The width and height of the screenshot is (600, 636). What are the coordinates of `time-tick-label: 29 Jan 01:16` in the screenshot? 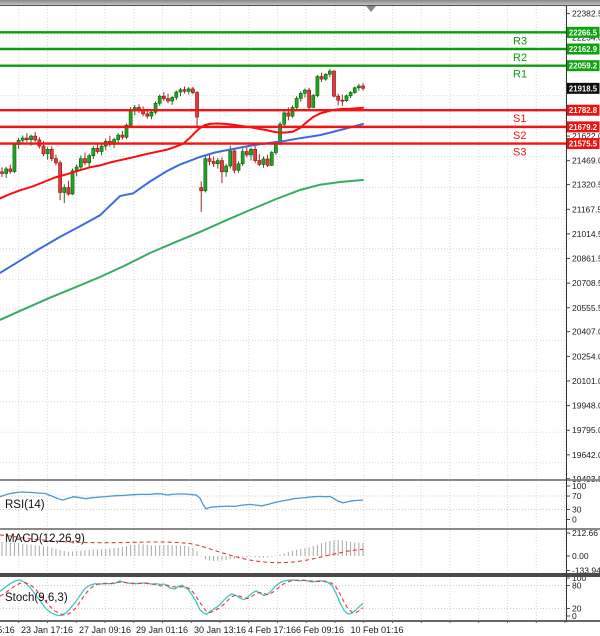 It's located at (162, 630).